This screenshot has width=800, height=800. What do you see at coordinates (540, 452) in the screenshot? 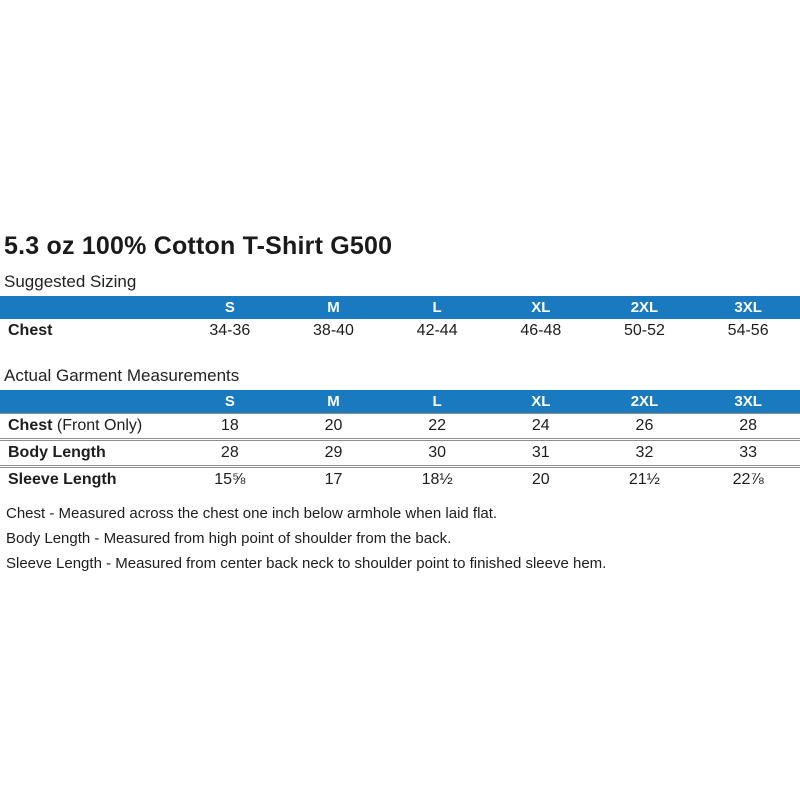
I see `cell-value: 31` at bounding box center [540, 452].